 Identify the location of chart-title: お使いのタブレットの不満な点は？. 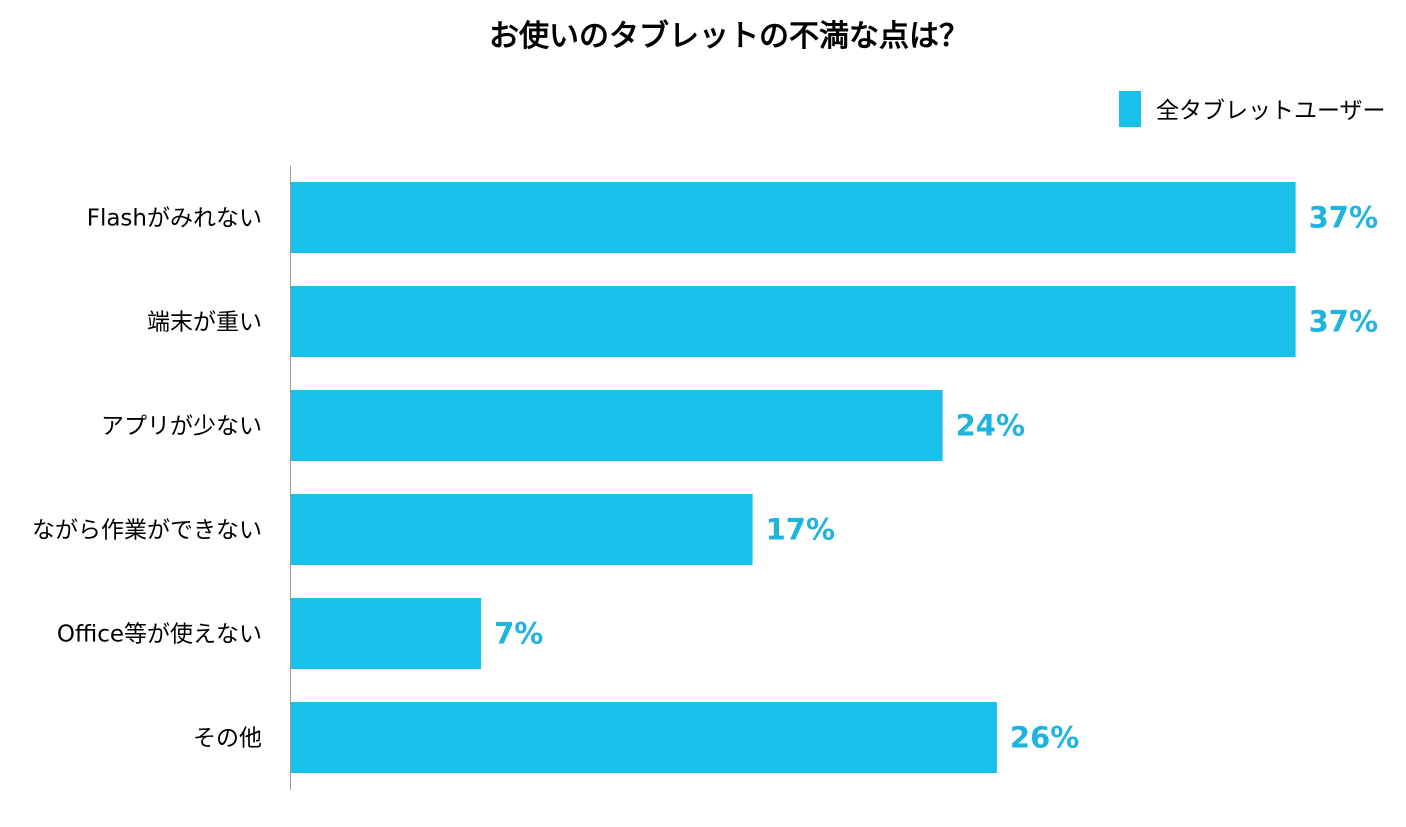
(729, 36).